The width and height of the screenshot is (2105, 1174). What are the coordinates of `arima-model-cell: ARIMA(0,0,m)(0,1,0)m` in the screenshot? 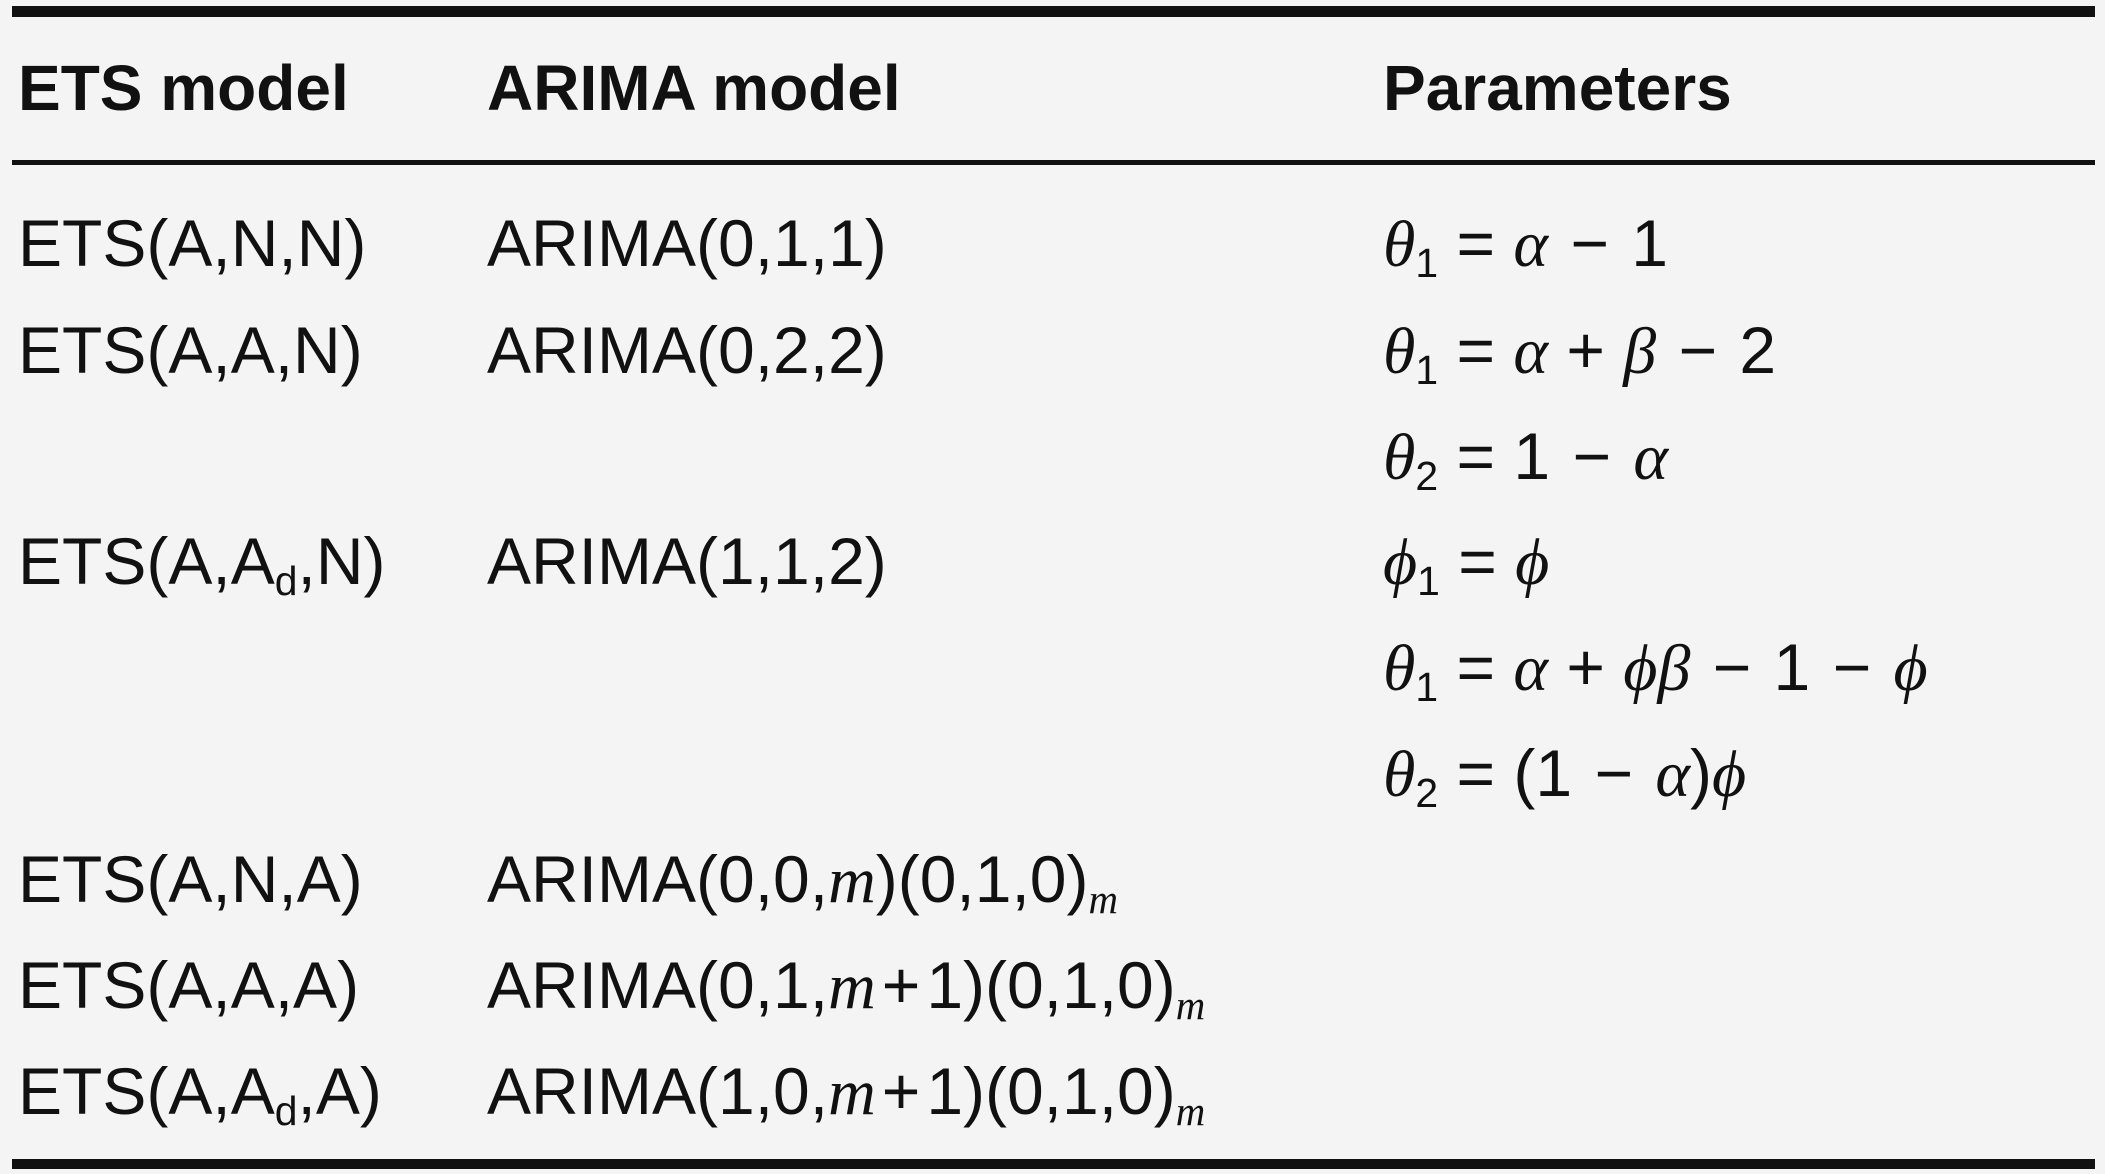 It's located at (803, 882).